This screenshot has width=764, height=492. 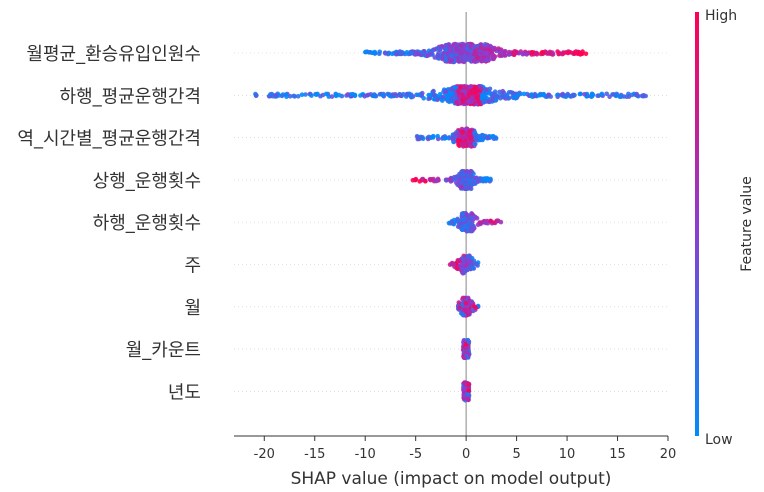 I want to click on x-tick-label: 20, so click(x=668, y=454).